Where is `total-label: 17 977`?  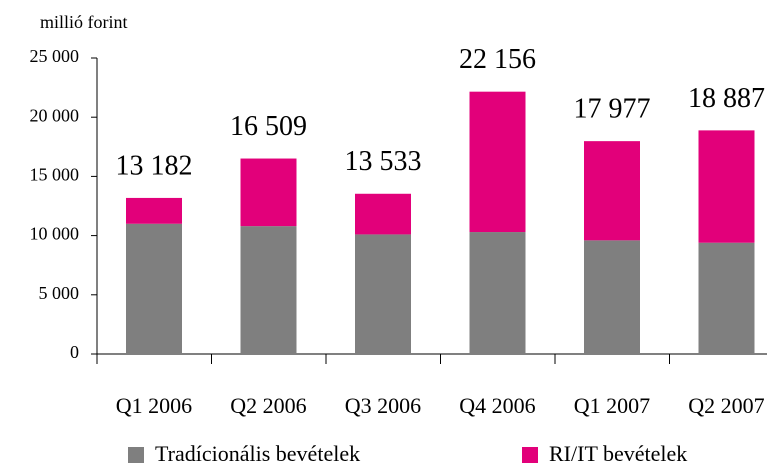 total-label: 17 977 is located at coordinates (612, 109).